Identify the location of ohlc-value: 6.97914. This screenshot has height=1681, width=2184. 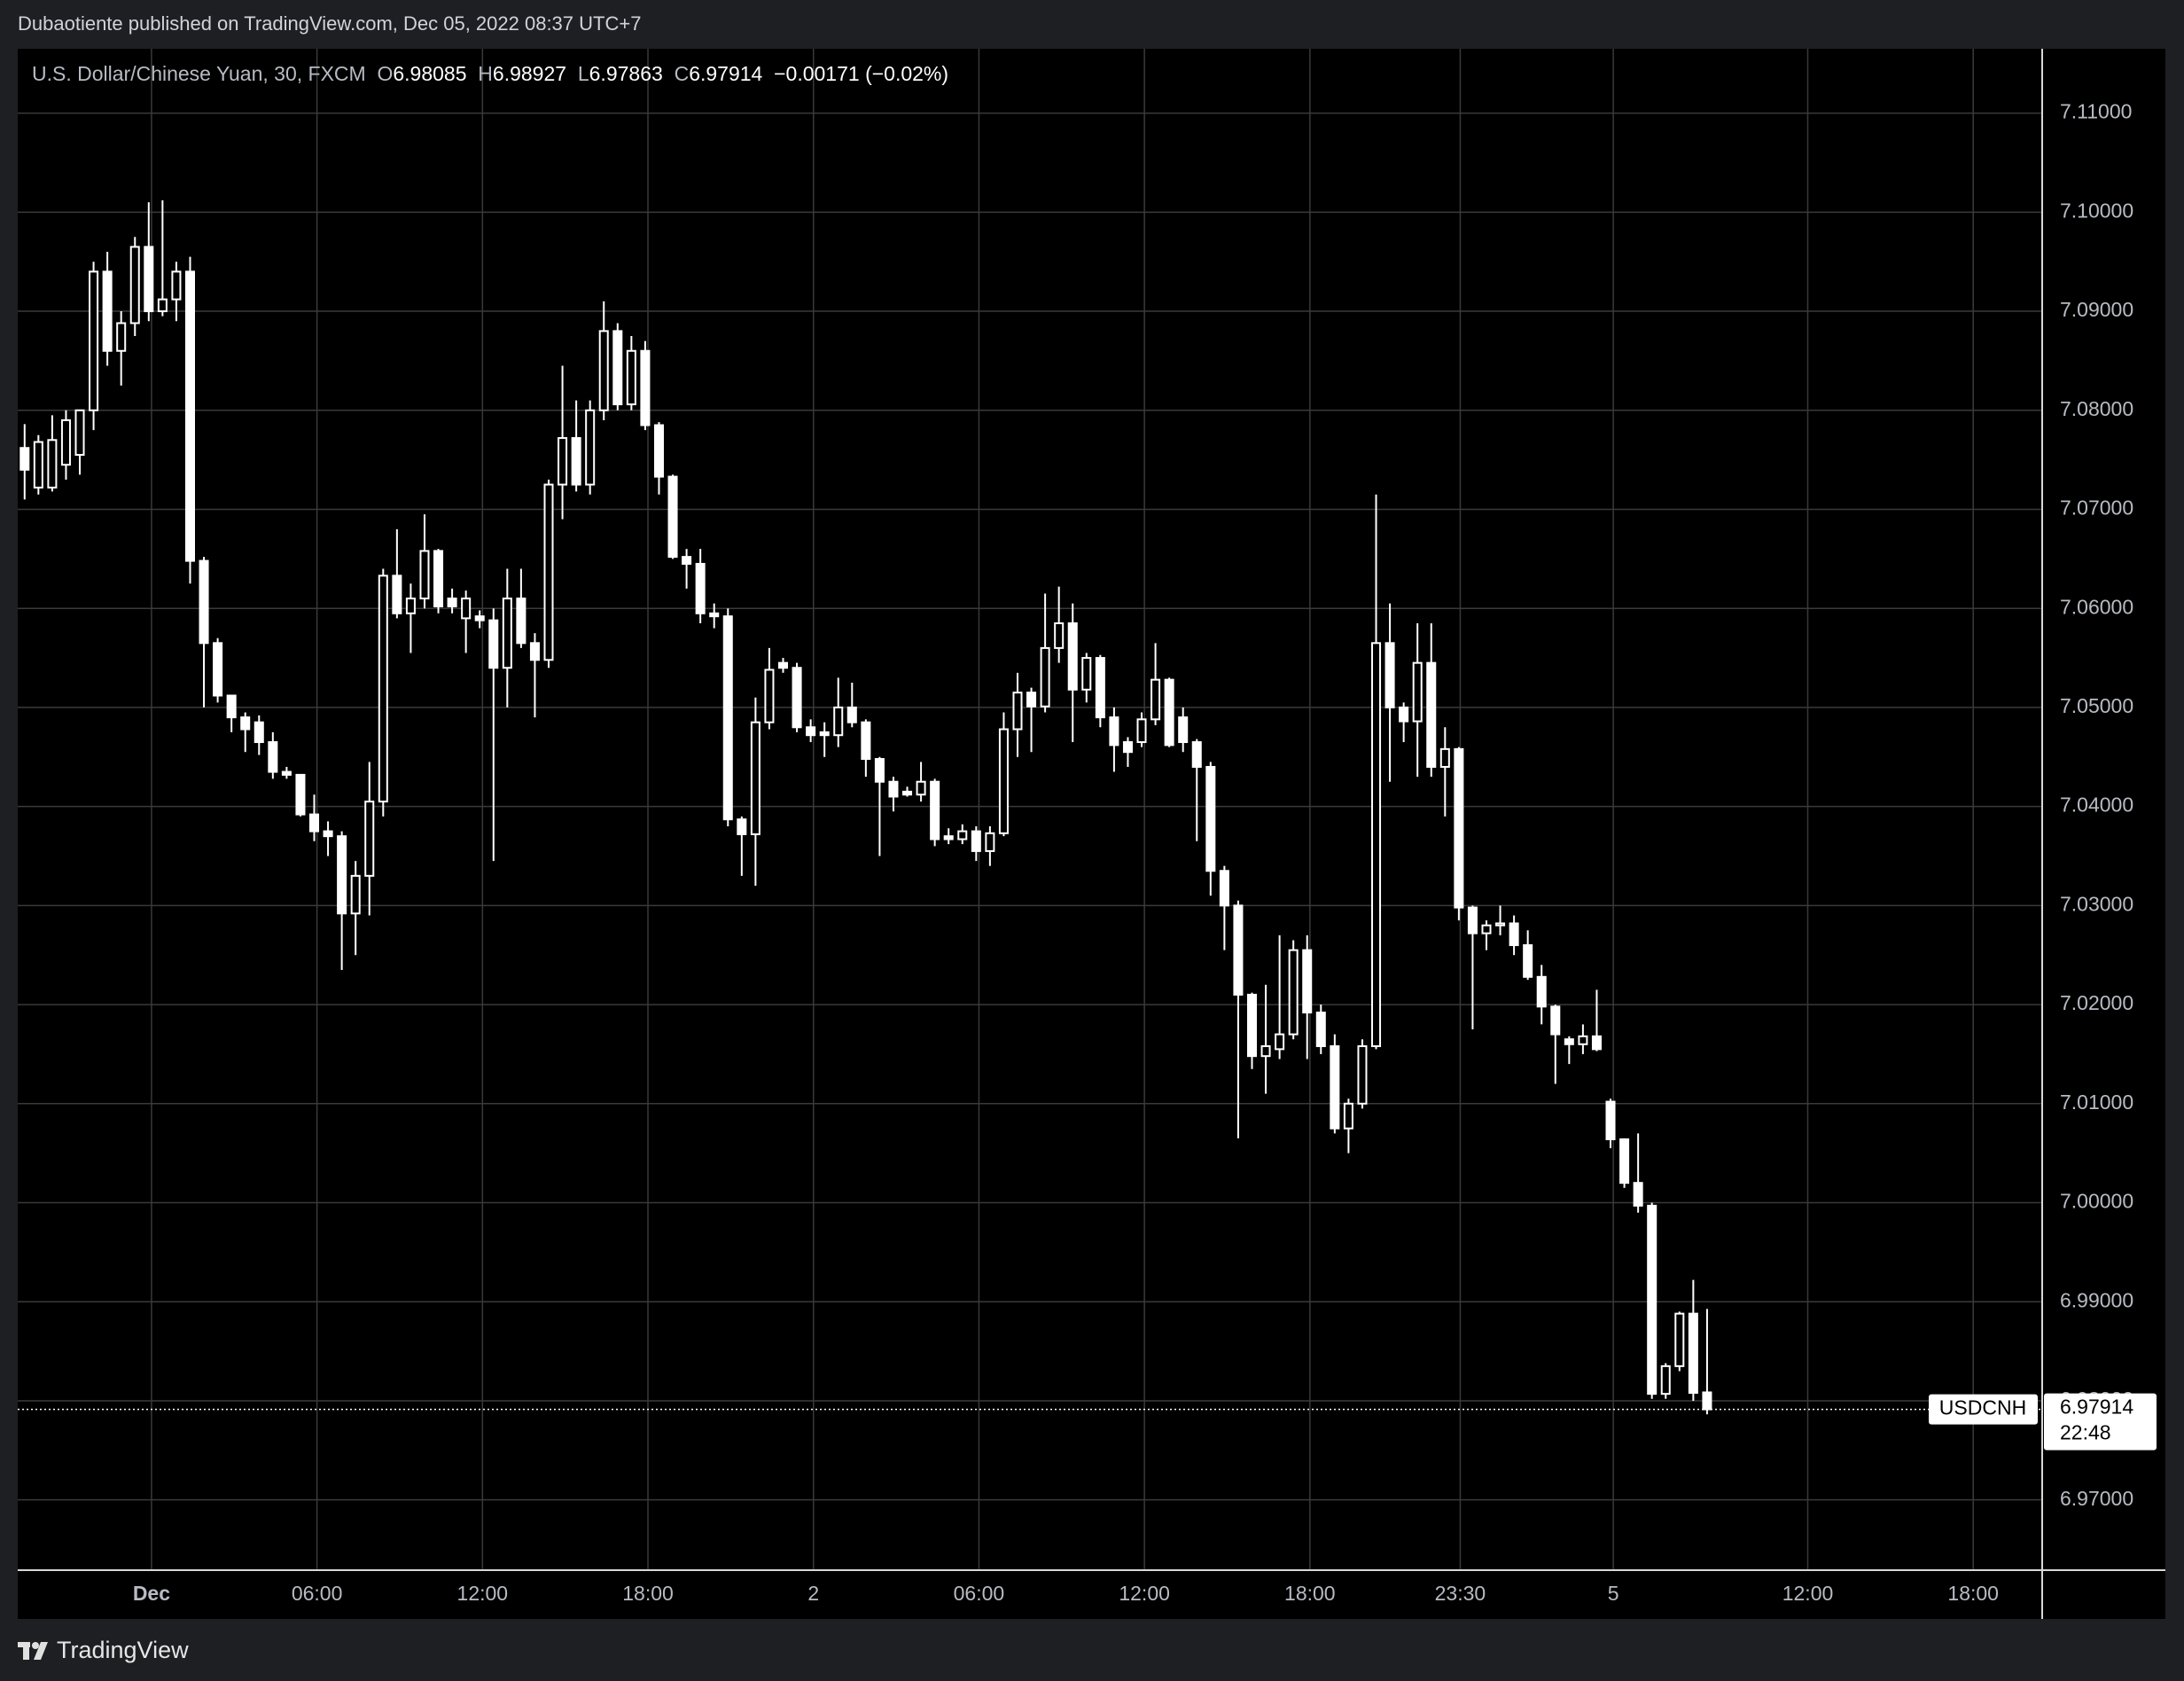
(726, 73).